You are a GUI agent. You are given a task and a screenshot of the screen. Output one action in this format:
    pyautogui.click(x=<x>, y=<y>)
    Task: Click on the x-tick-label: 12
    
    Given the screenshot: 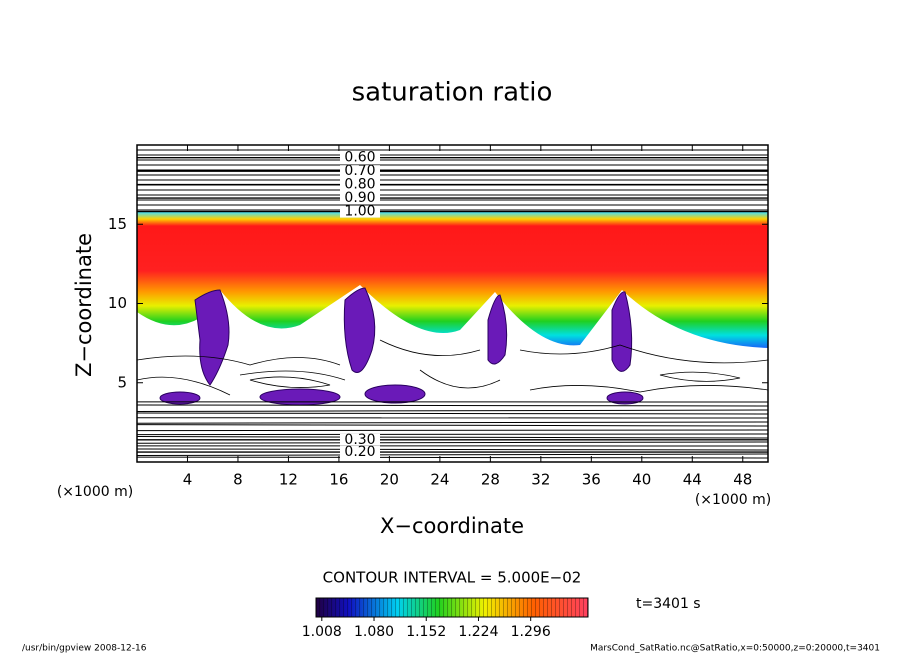 What is the action you would take?
    pyautogui.click(x=288, y=480)
    